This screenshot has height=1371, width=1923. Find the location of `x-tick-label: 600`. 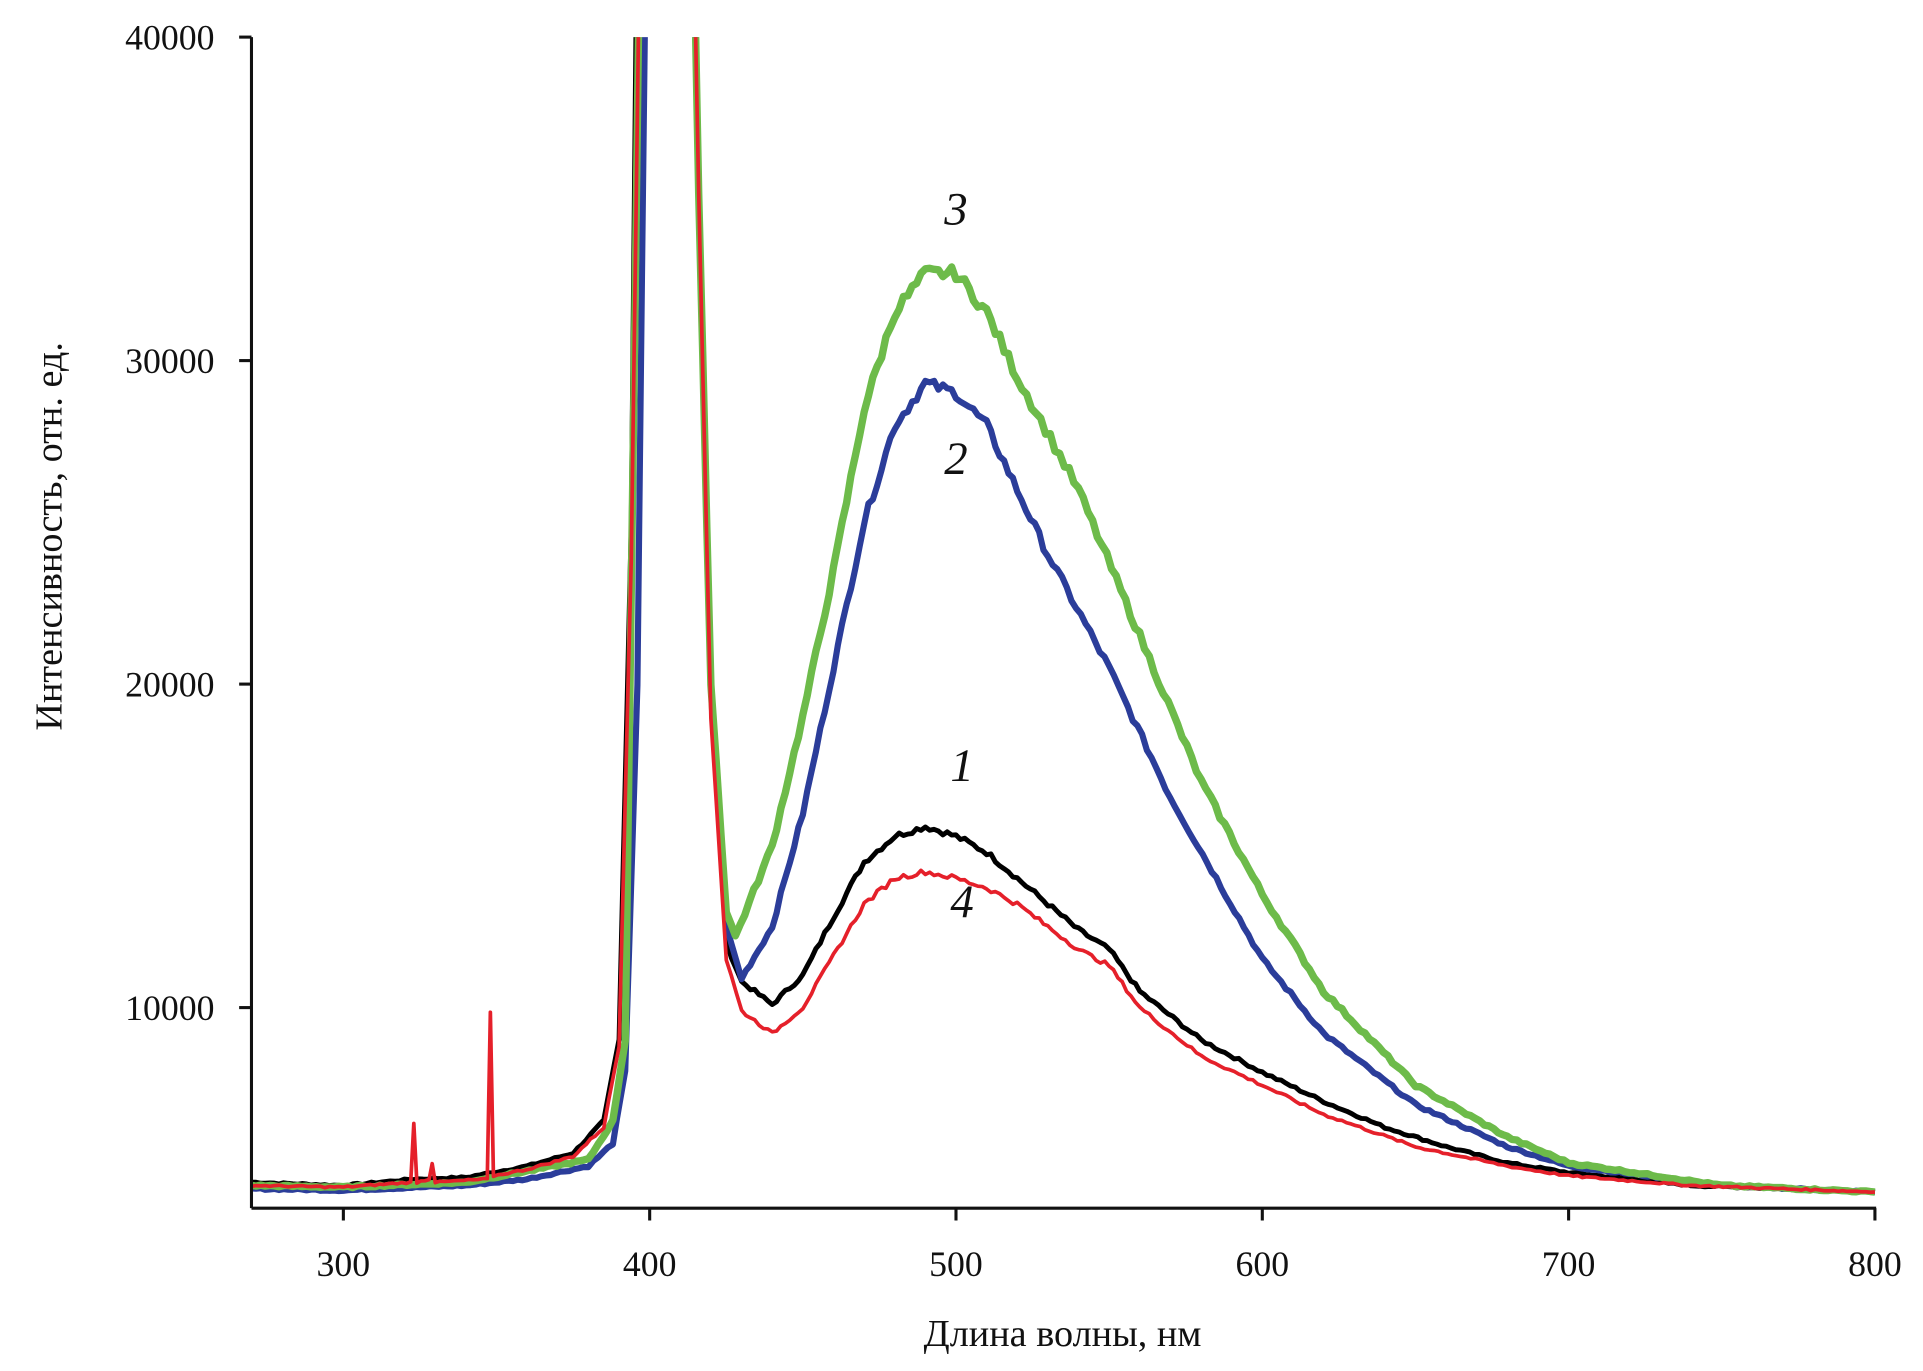

x-tick-label: 600 is located at coordinates (1262, 1264).